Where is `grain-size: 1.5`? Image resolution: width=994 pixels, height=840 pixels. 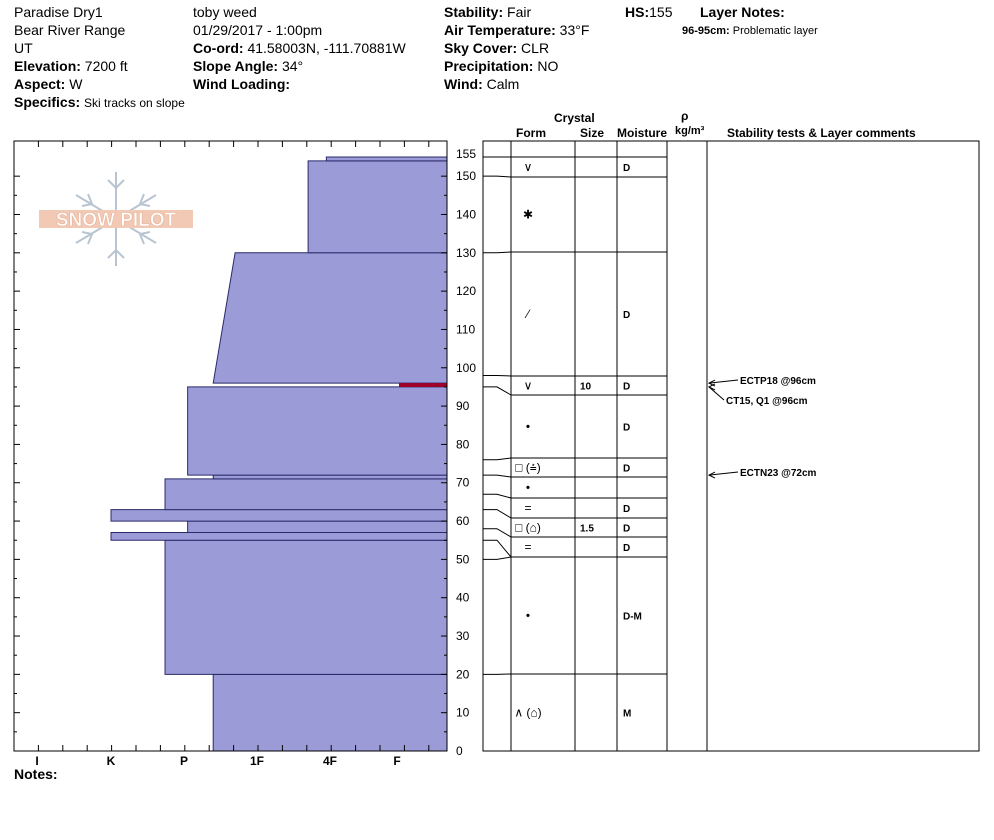
grain-size: 1.5 is located at coordinates (587, 529).